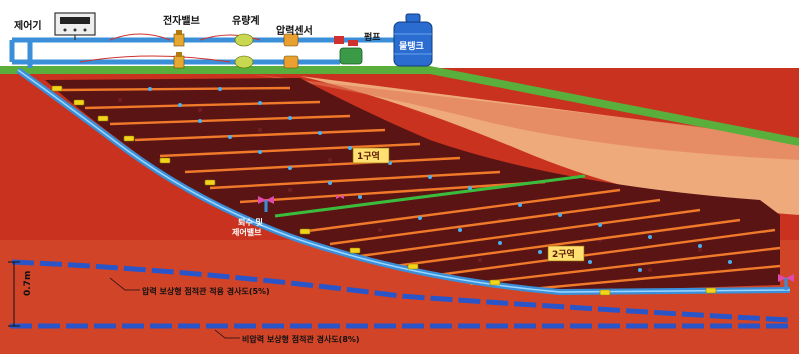 This screenshot has height=354, width=799. What do you see at coordinates (291, 51) in the screenshot?
I see `pressure-sensors` at bounding box center [291, 51].